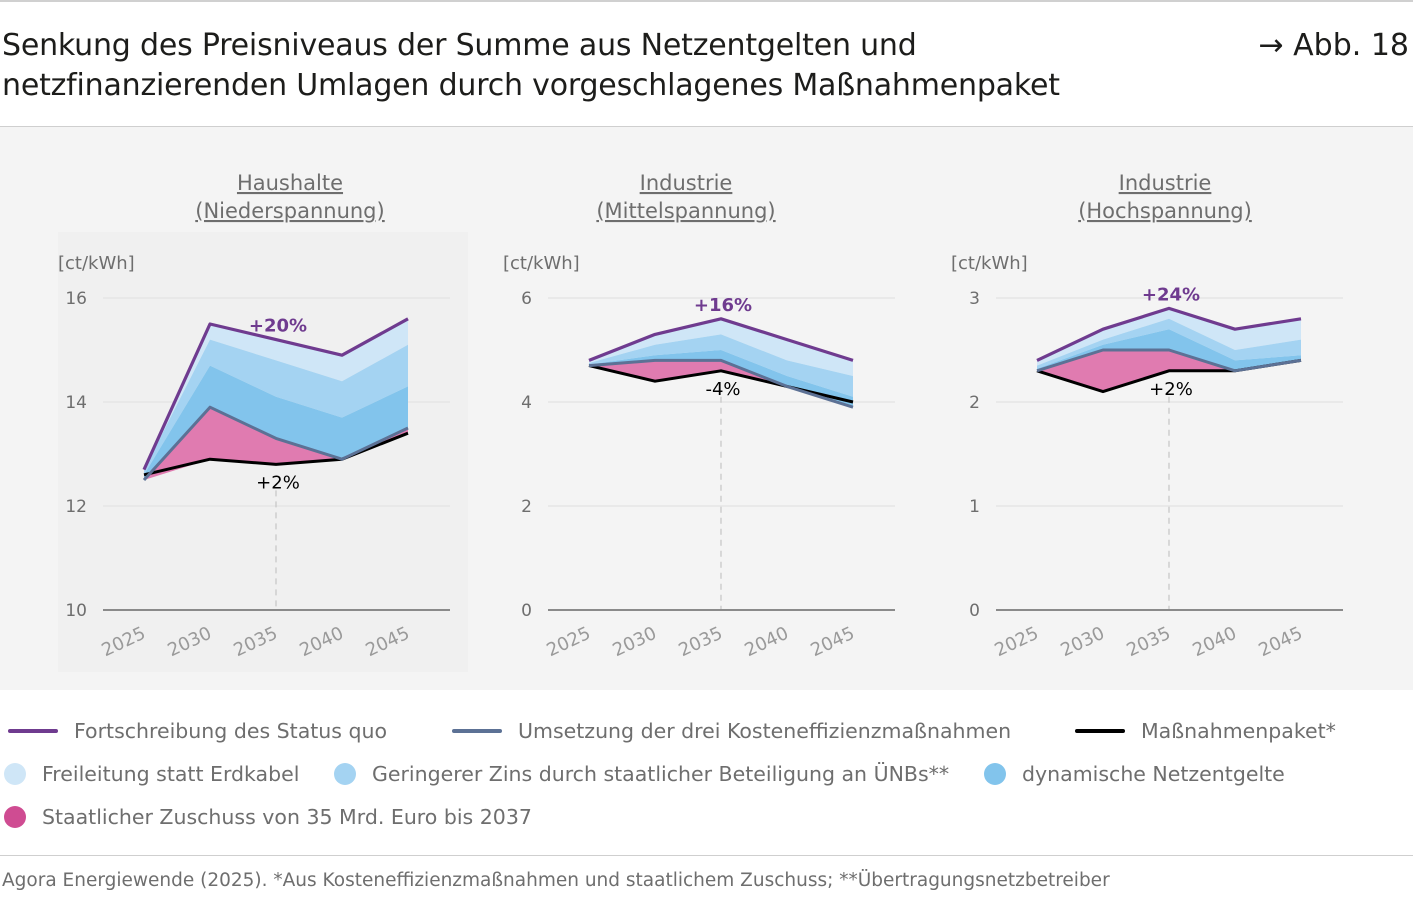  What do you see at coordinates (706, 126) in the screenshot?
I see `header-rule` at bounding box center [706, 126].